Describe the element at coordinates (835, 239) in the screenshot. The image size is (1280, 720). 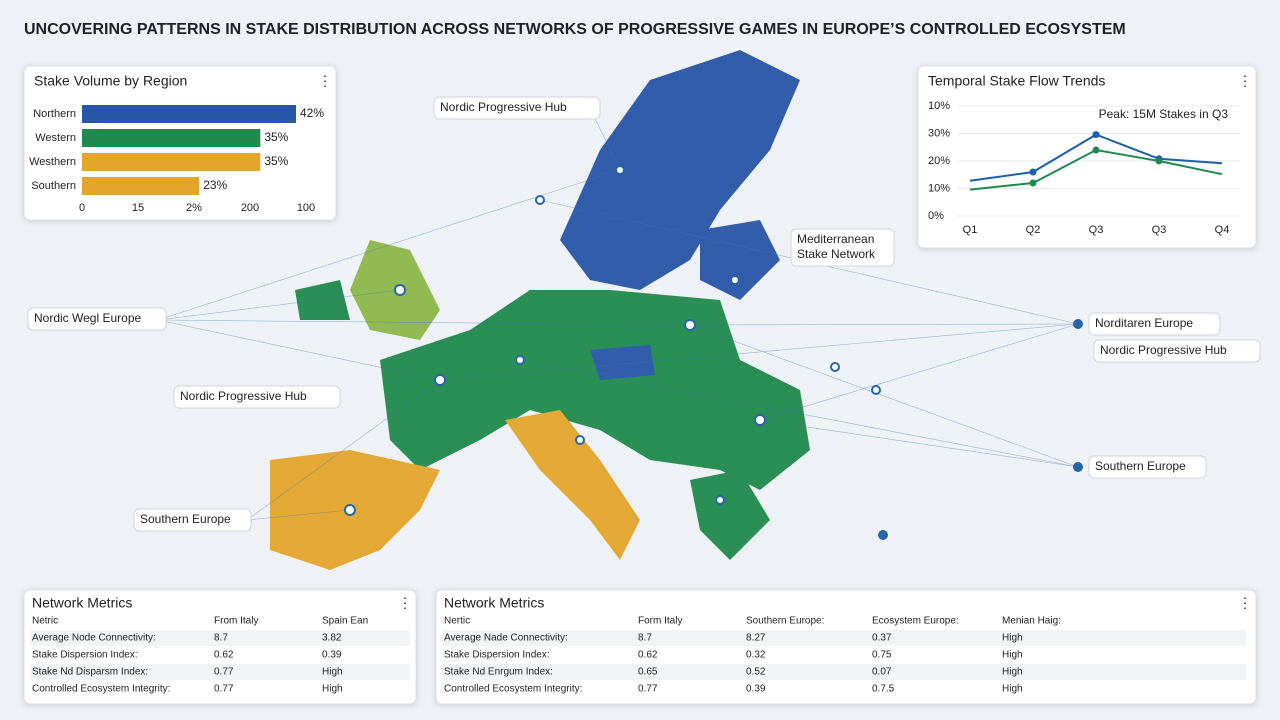
I see `map-label: Mediterranean` at that location.